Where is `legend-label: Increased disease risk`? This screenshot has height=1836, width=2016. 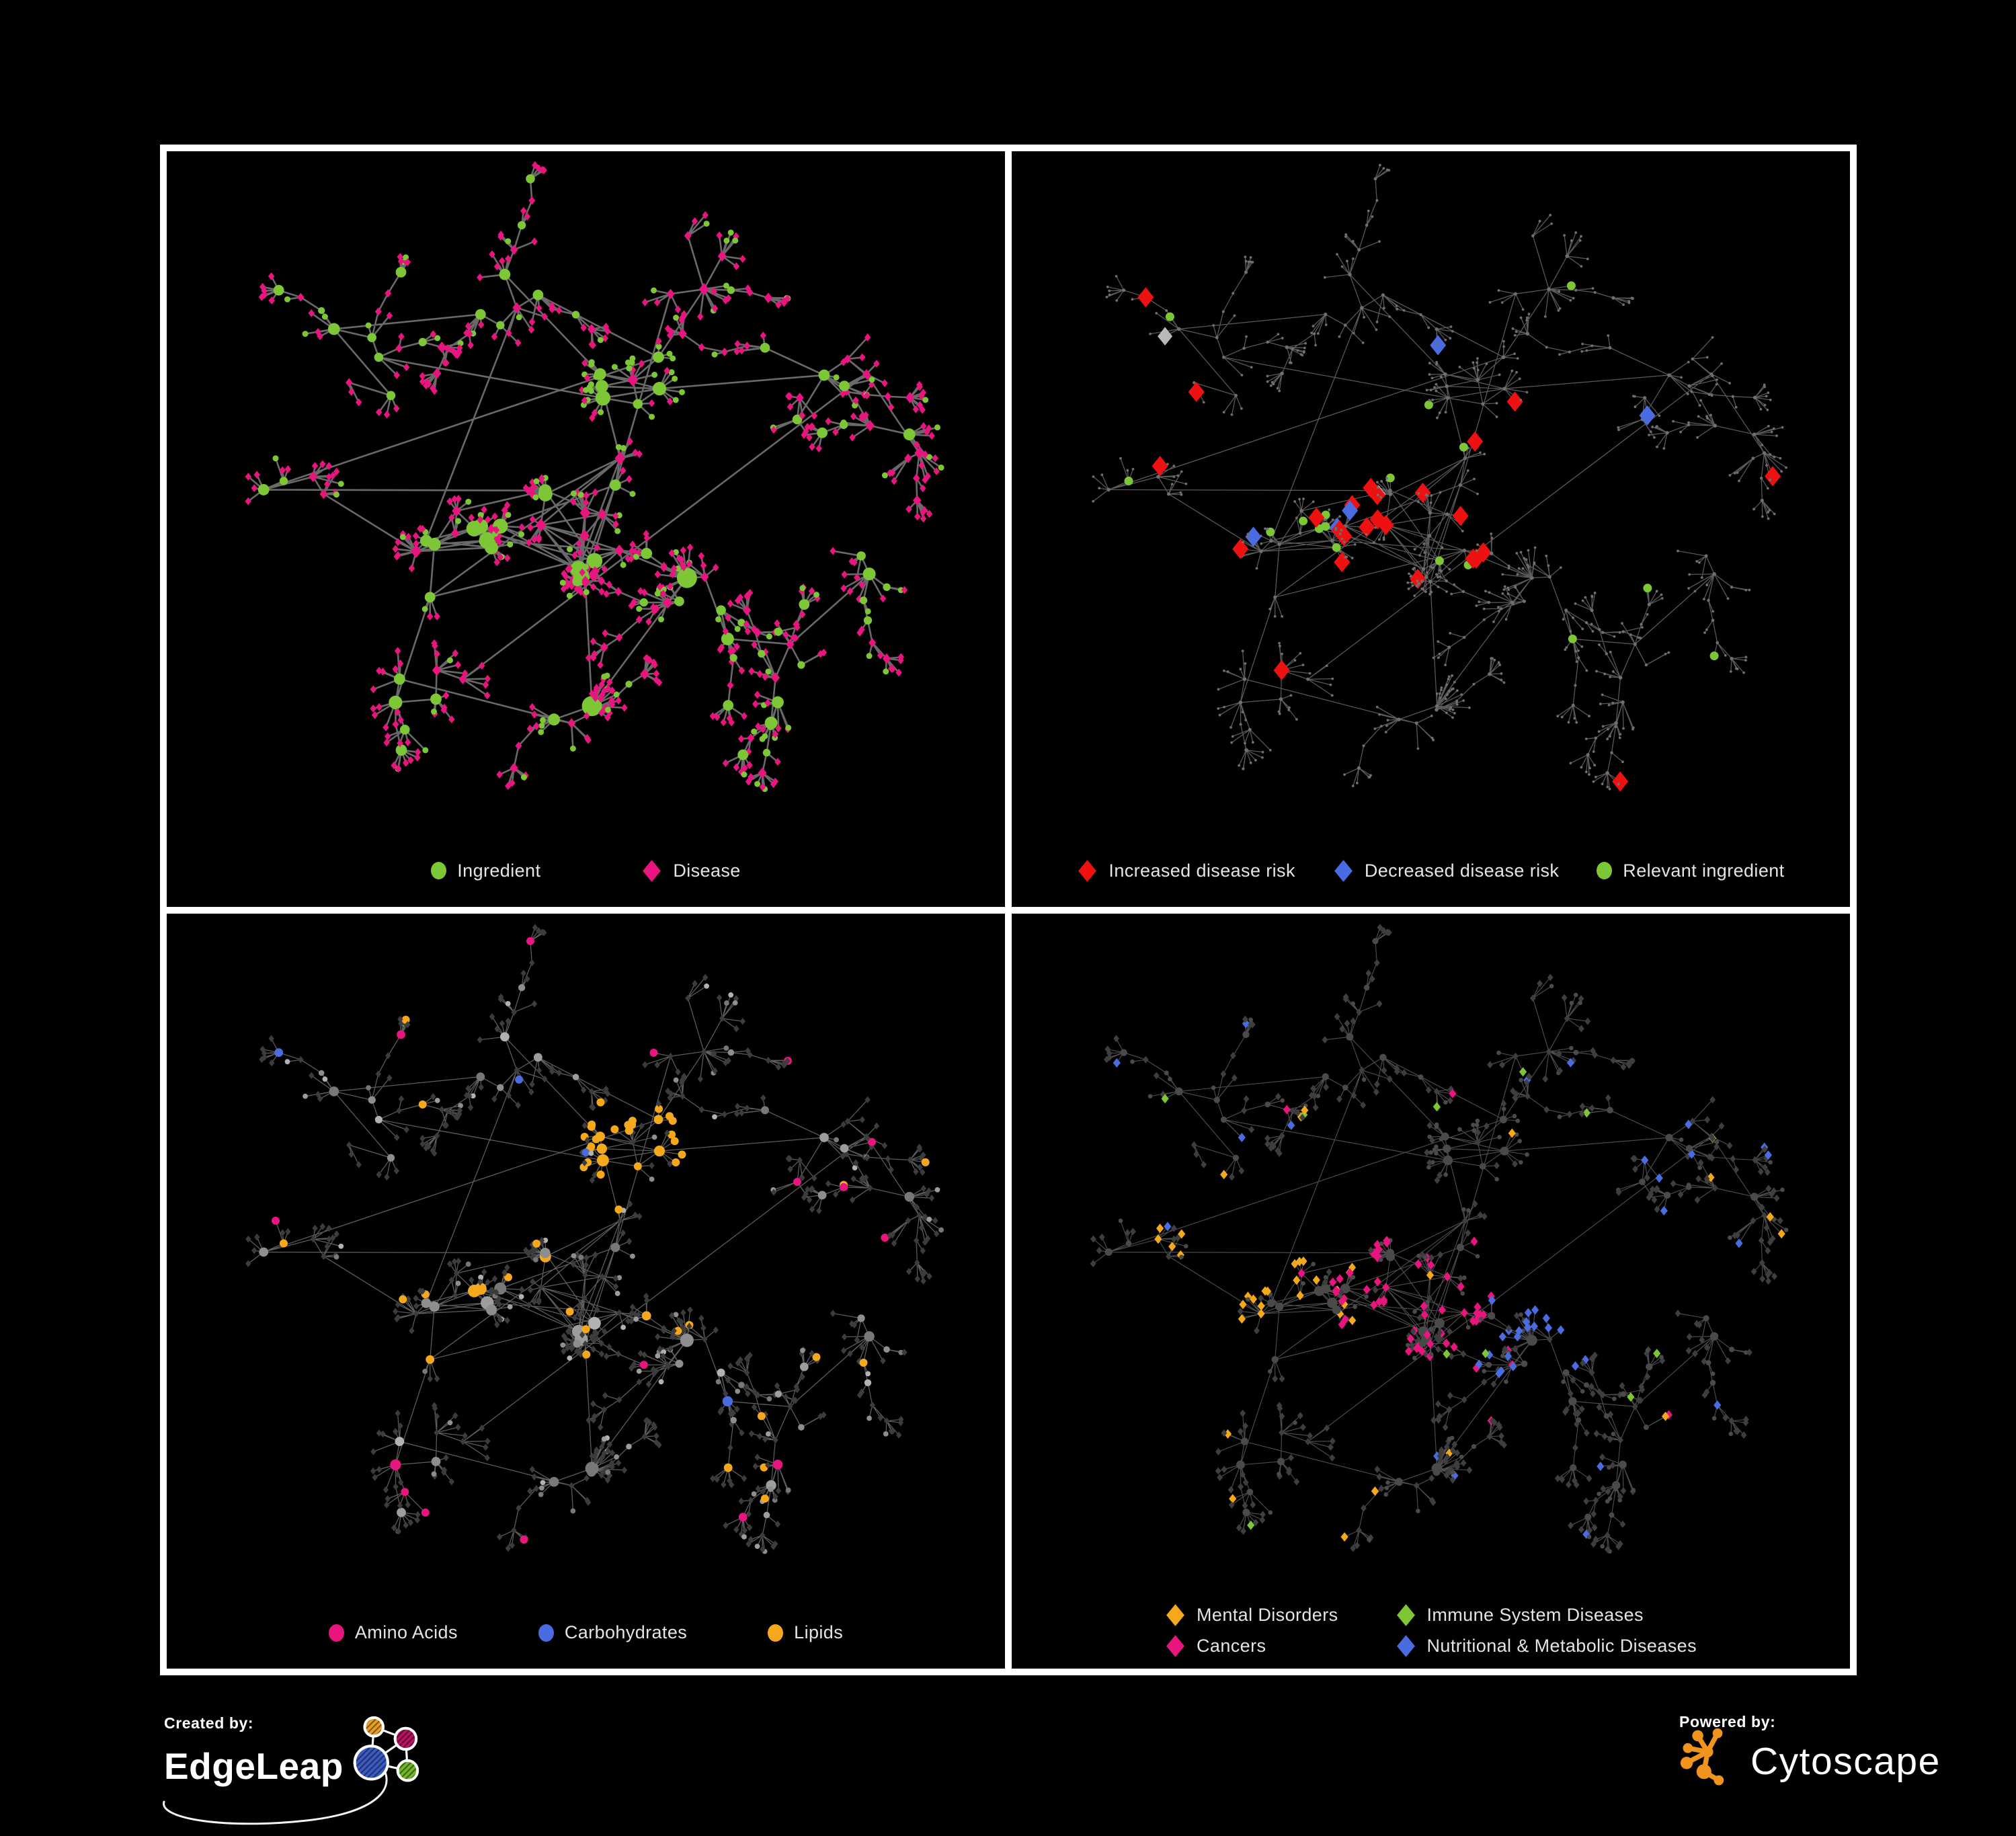 legend-label: Increased disease risk is located at coordinates (1201, 870).